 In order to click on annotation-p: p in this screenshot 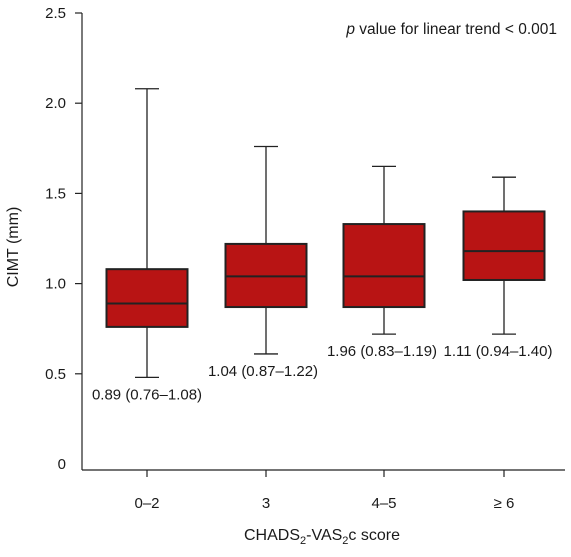, I will do `click(350, 29)`.